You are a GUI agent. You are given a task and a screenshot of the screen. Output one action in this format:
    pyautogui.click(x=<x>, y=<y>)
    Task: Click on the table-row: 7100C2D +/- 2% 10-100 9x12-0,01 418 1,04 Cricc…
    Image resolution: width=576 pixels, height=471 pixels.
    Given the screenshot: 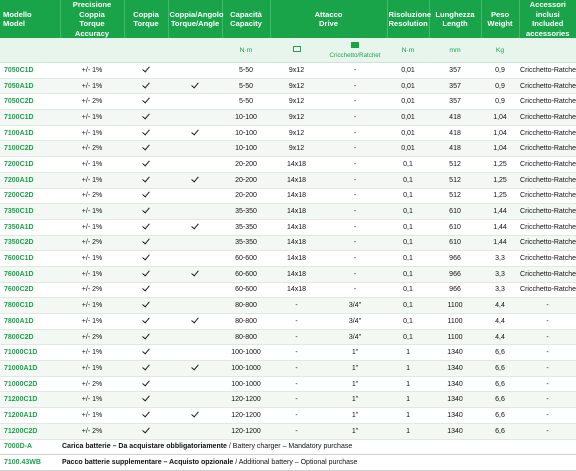 What is the action you would take?
    pyautogui.click(x=288, y=149)
    